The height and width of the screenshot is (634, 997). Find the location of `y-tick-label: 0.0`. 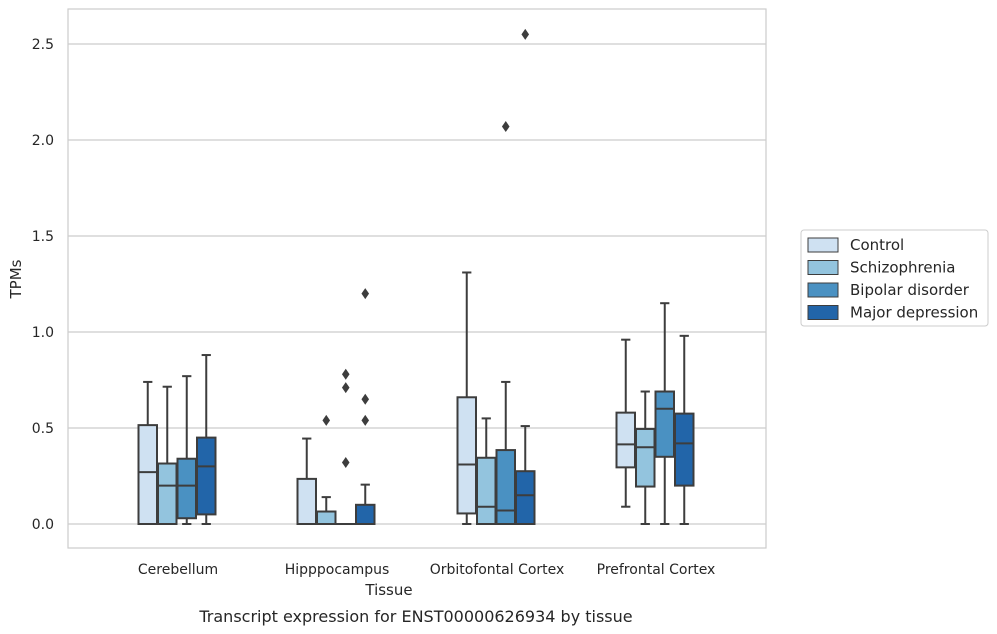

y-tick-label: 0.0 is located at coordinates (43, 525).